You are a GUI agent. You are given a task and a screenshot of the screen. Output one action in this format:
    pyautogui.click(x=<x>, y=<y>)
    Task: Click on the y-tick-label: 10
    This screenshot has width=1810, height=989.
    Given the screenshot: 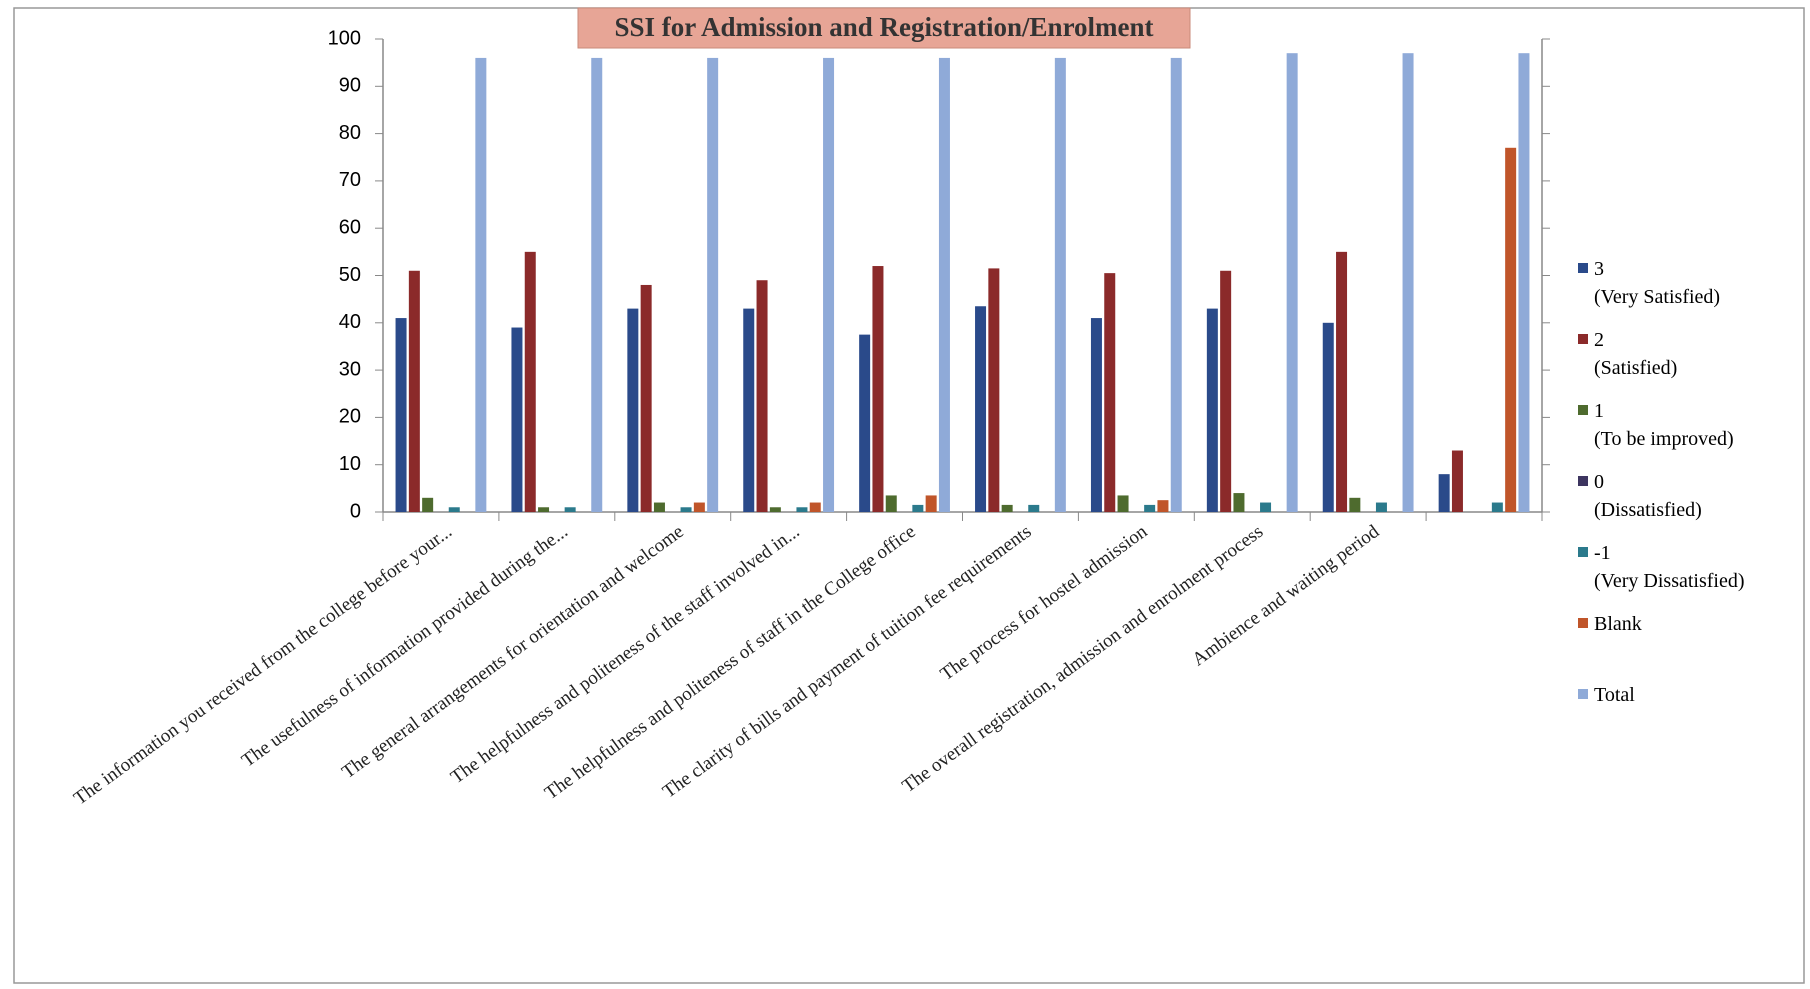 What is the action you would take?
    pyautogui.click(x=350, y=464)
    